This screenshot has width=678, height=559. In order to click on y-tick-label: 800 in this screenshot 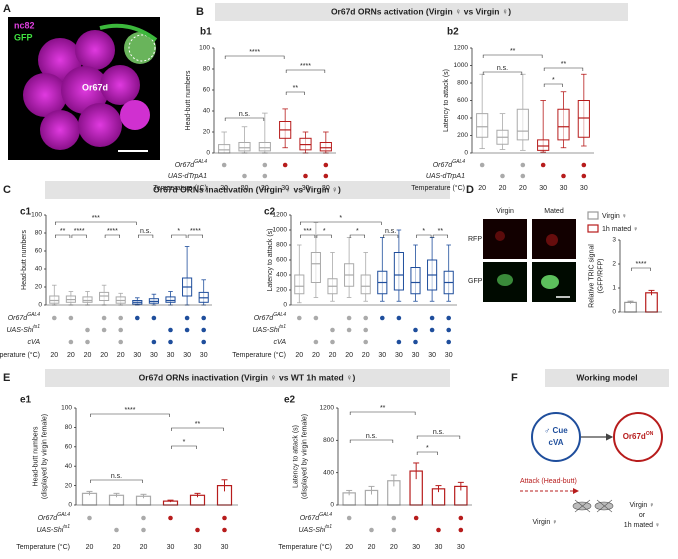, I will do `click(281, 245)`.